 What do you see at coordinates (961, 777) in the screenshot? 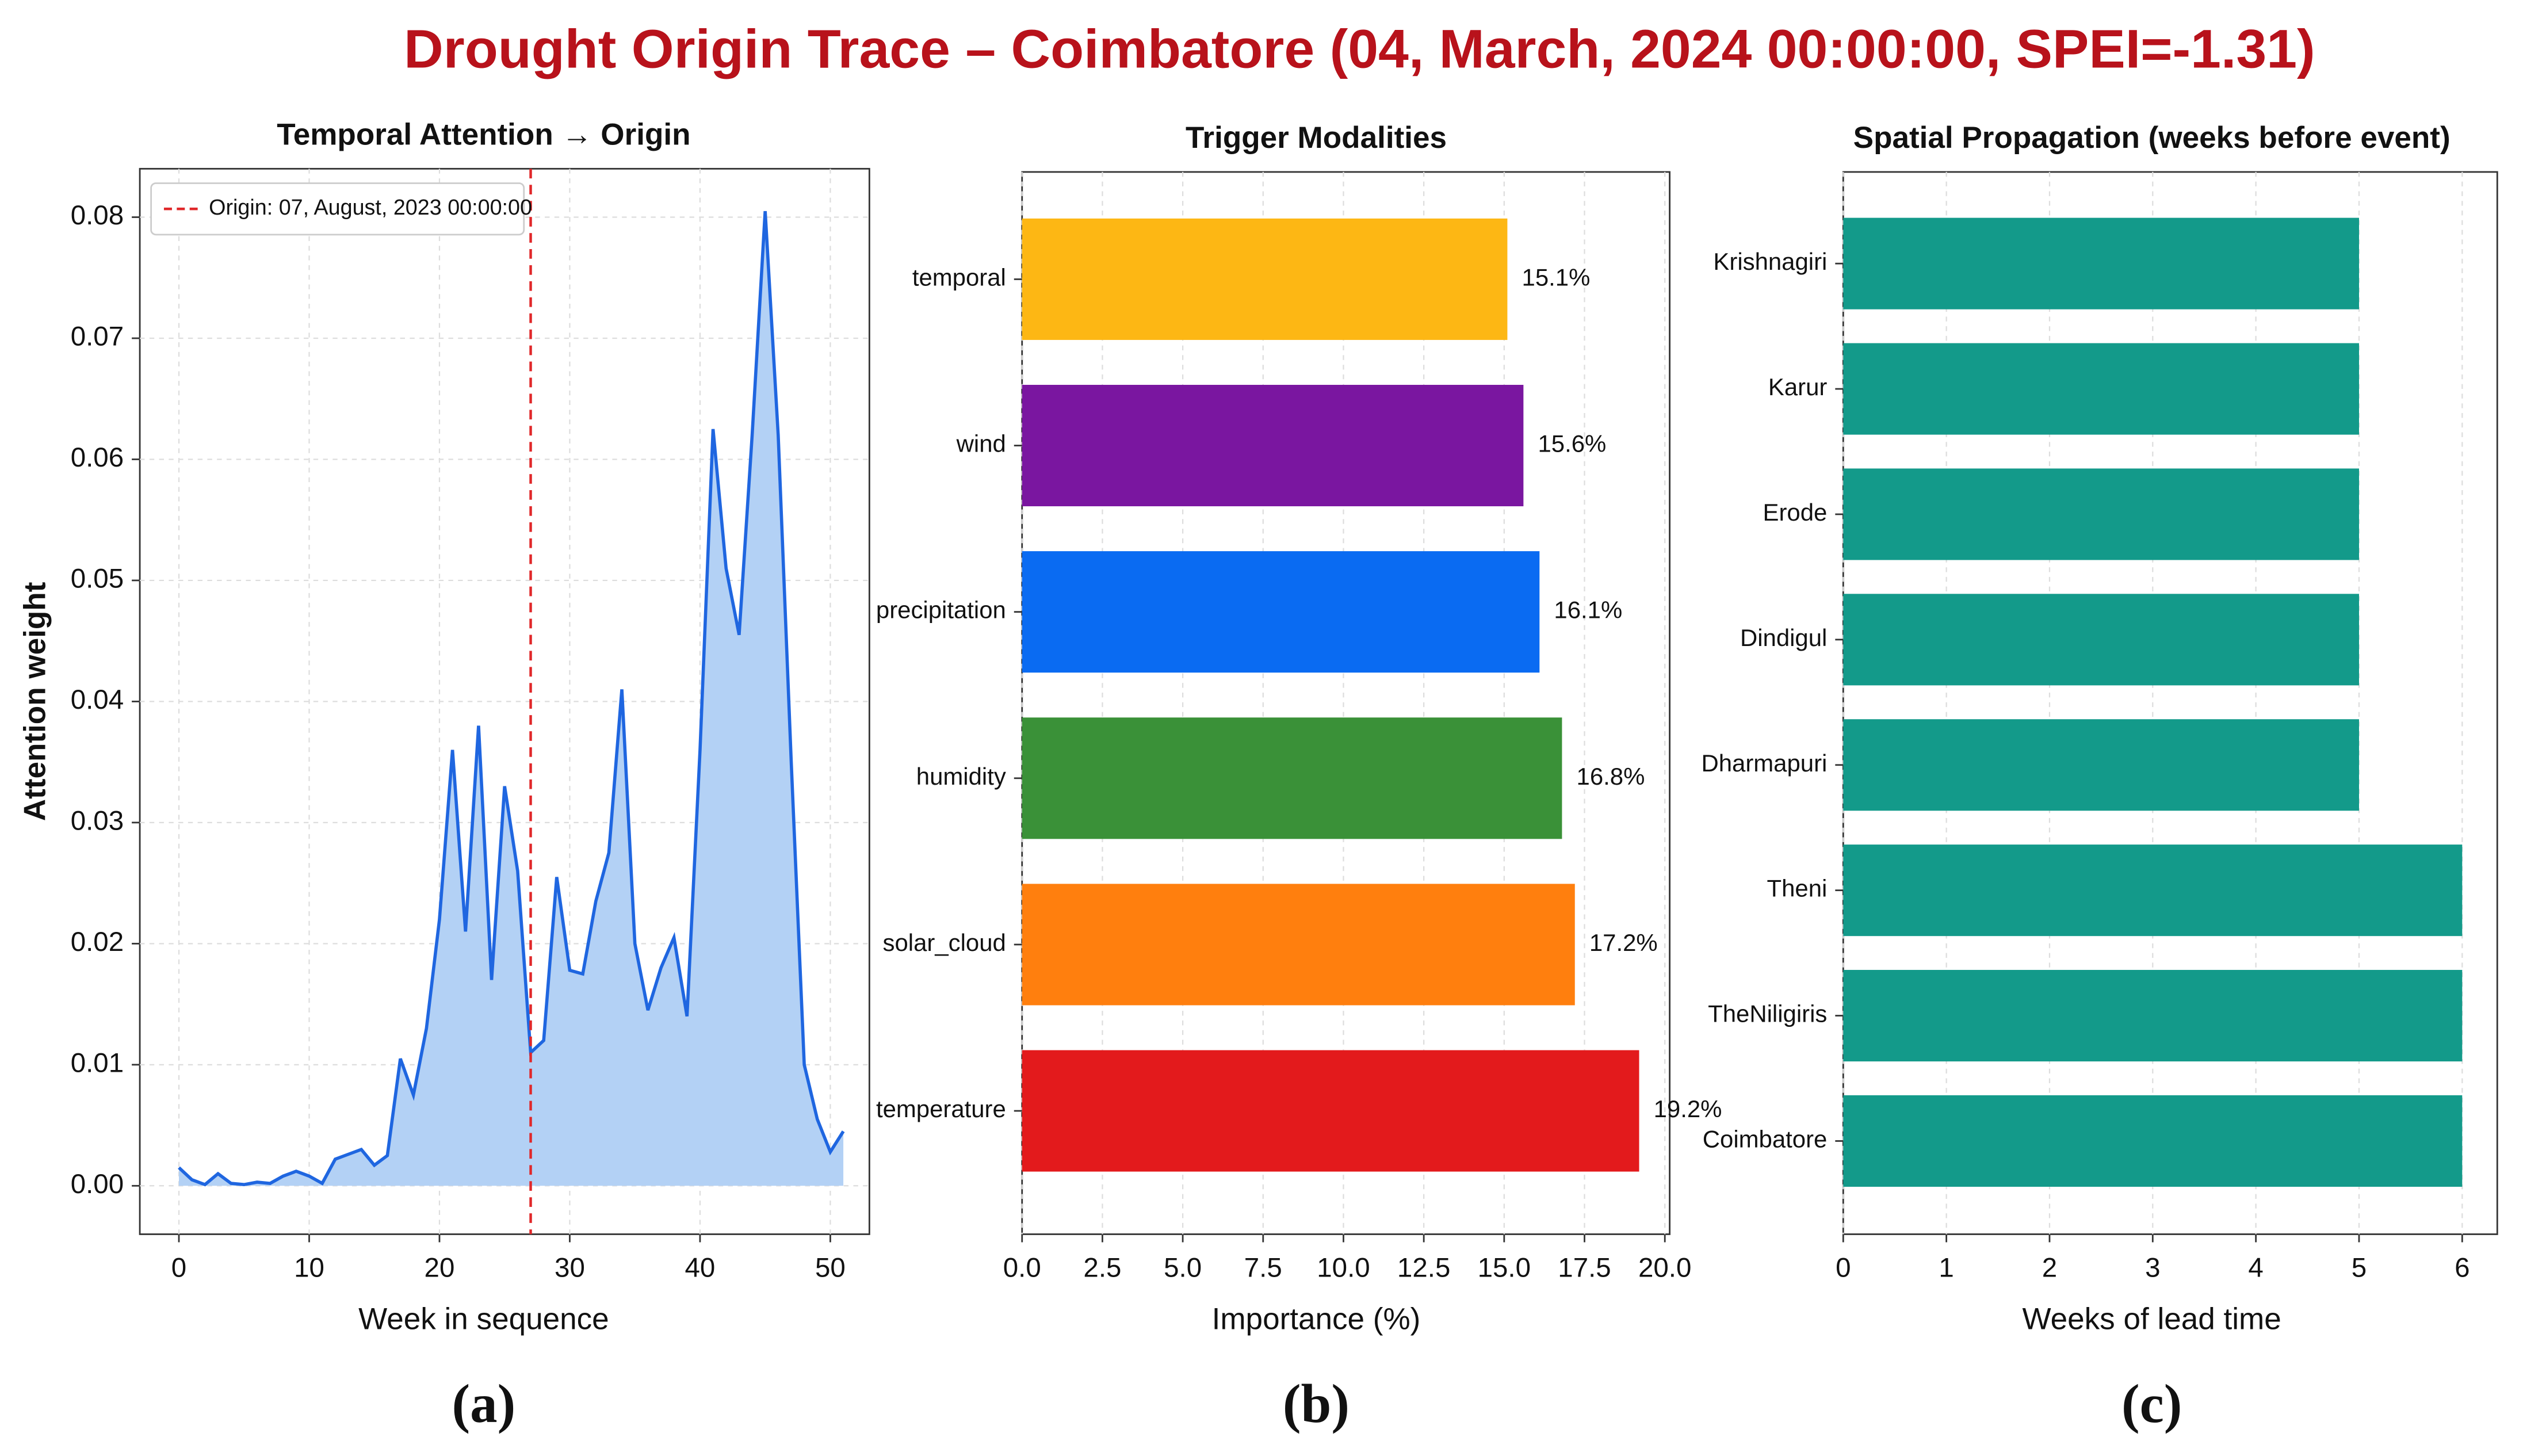
I see `y-tick-label: humidity` at bounding box center [961, 777].